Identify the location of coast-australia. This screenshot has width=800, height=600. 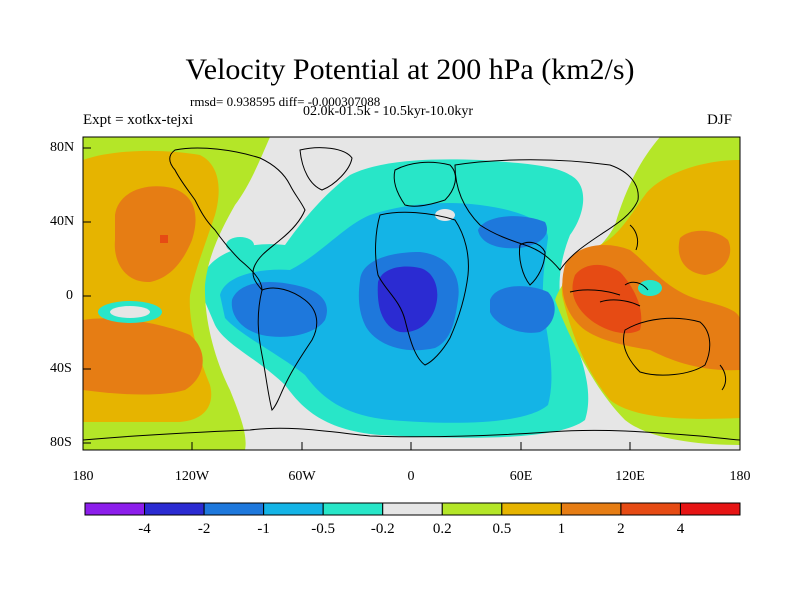
(667, 346).